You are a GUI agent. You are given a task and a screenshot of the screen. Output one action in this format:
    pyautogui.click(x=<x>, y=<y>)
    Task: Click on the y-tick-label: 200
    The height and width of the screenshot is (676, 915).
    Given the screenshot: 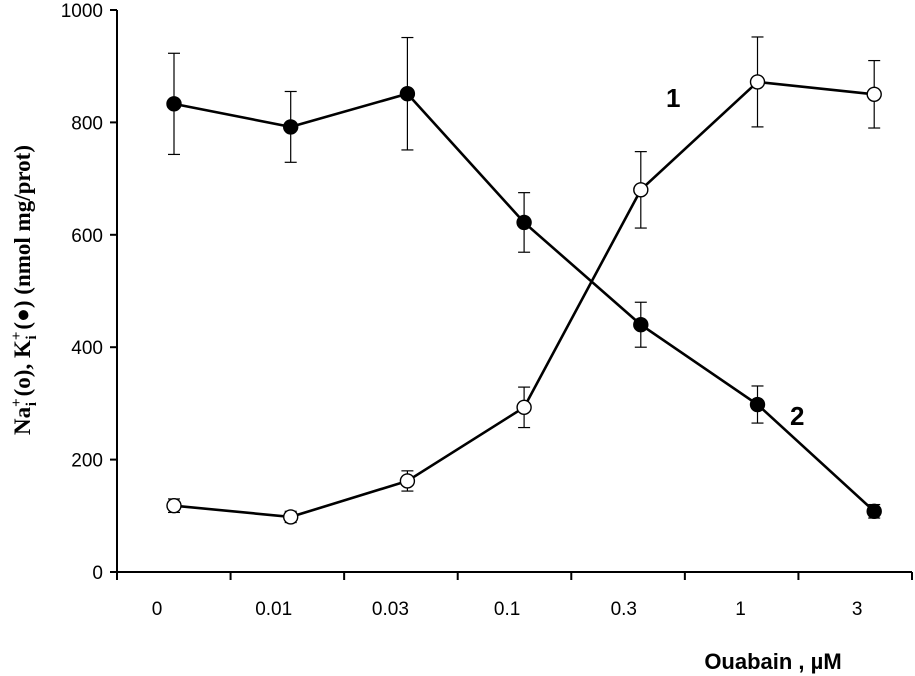 What is the action you would take?
    pyautogui.click(x=87, y=461)
    